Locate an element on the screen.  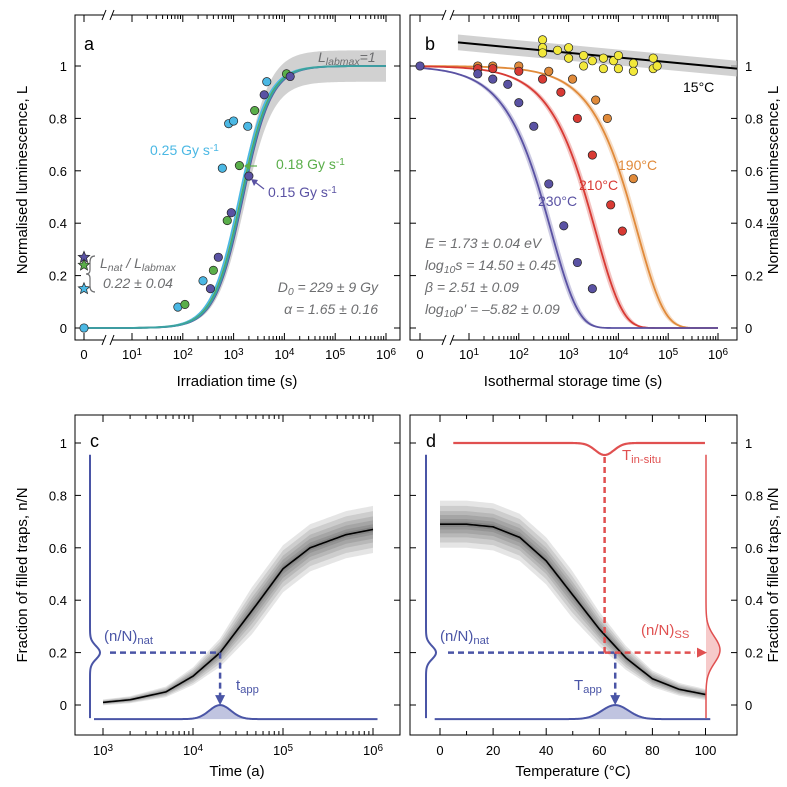
panel-a-letter-part: a is located at coordinates (89, 44).